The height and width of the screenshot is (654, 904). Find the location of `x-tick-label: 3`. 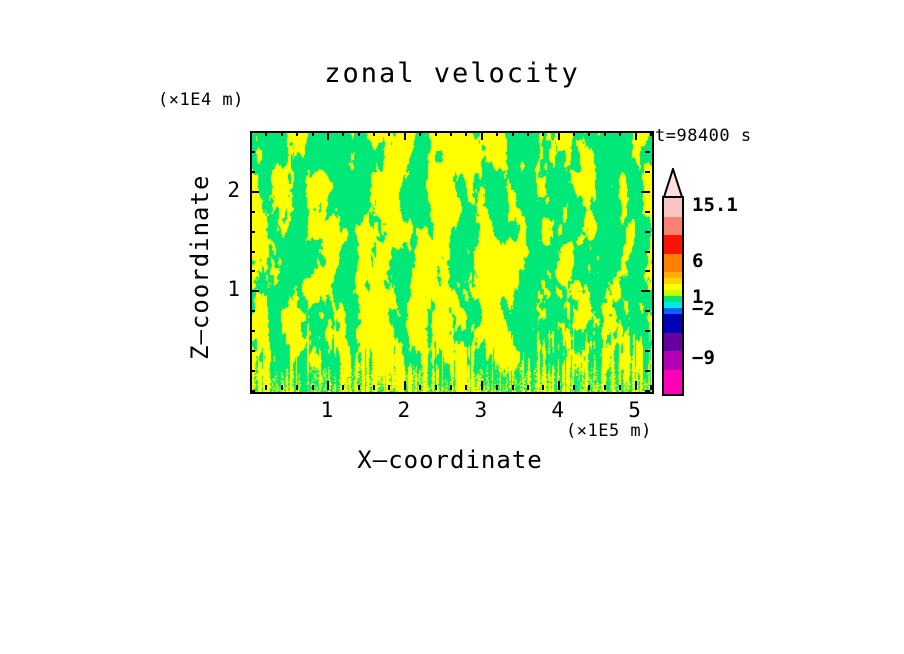

x-tick-label: 3 is located at coordinates (481, 410).